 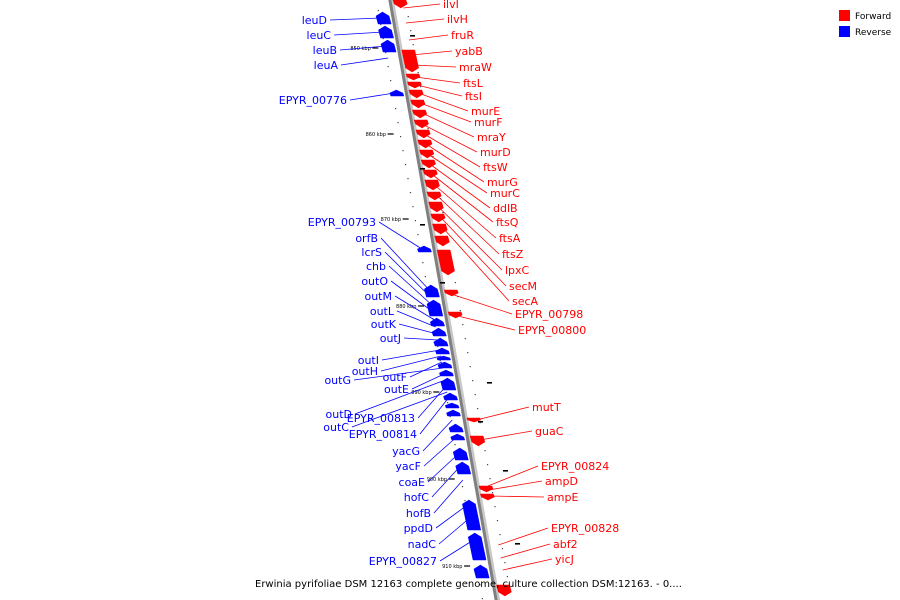 I want to click on forward-gene-label: ftsW, so click(x=495, y=167).